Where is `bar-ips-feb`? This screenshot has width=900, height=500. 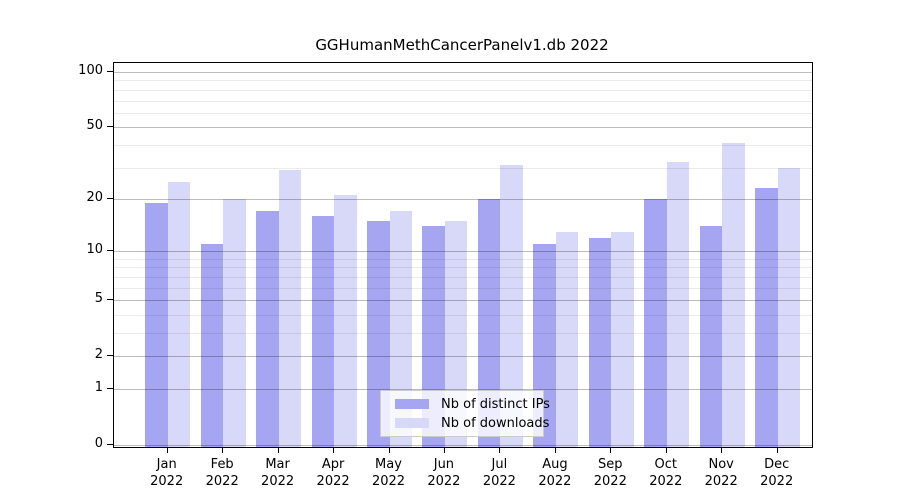 bar-ips-feb is located at coordinates (212, 345).